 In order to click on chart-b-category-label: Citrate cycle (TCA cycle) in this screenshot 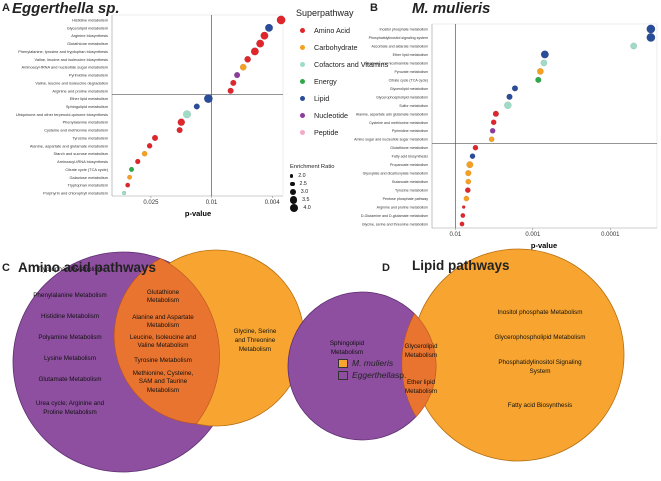, I will do `click(408, 80)`.